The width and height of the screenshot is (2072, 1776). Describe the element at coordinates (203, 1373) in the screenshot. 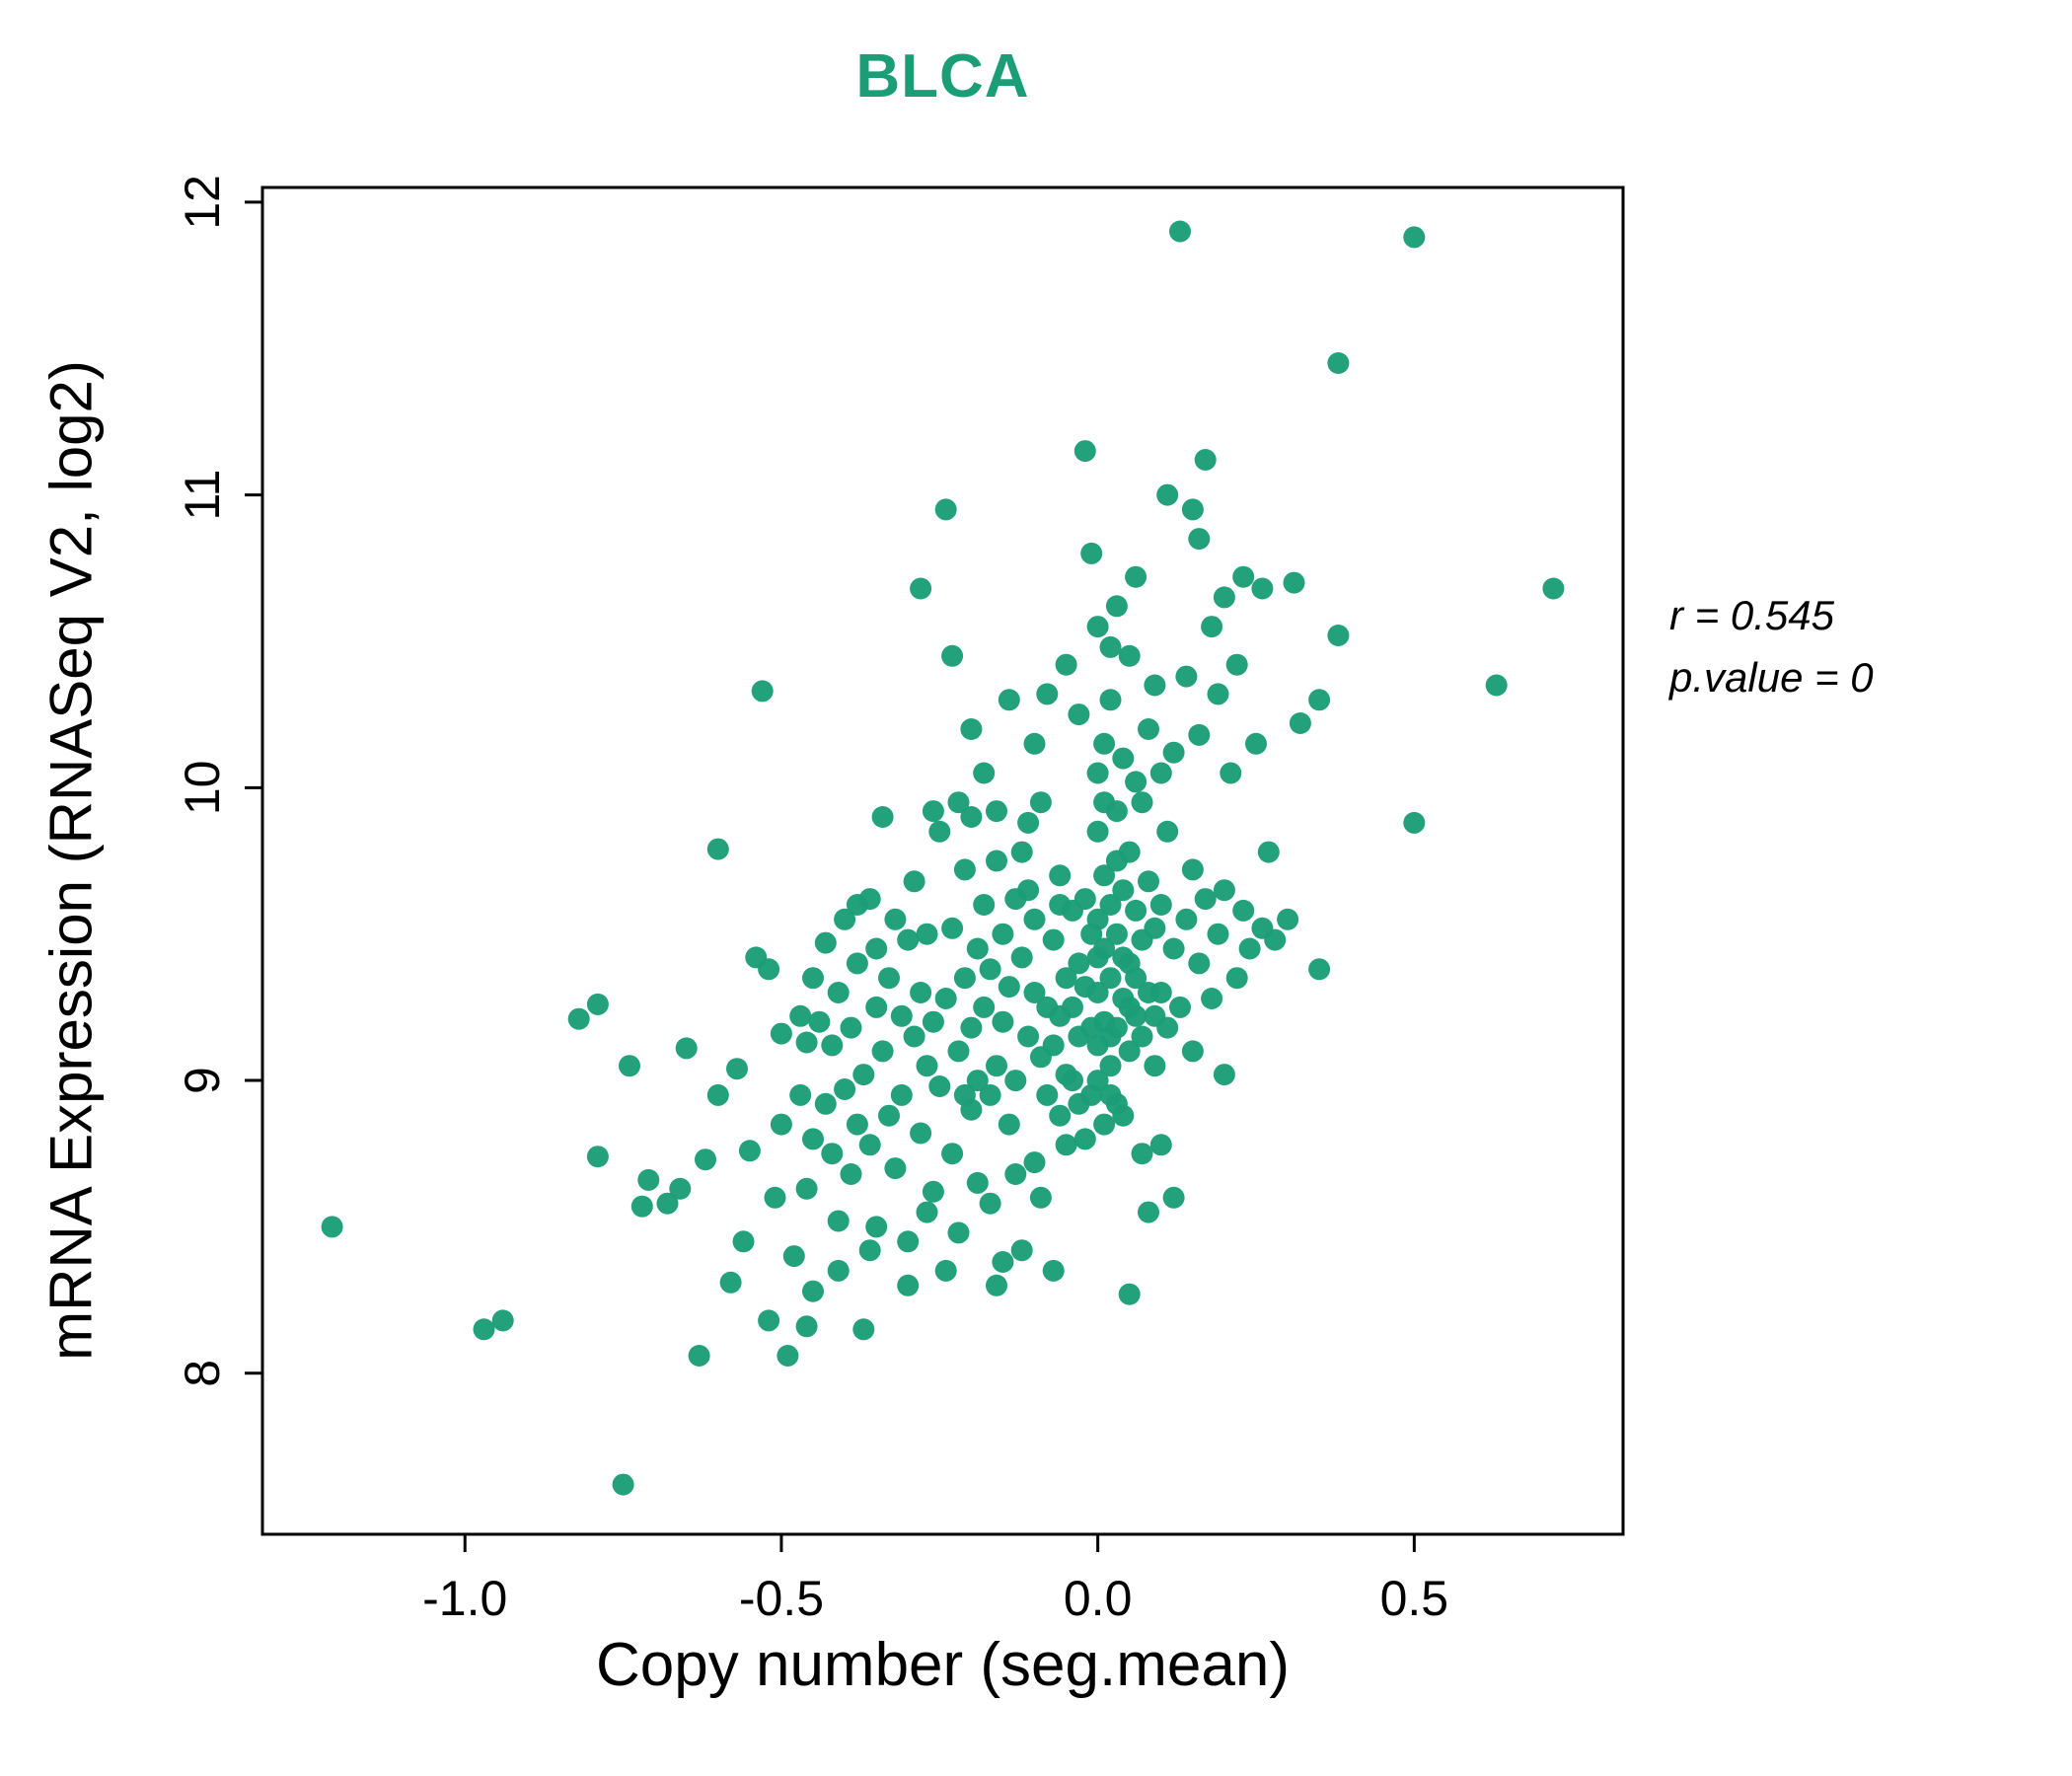

I see `y-tick-label: 8` at that location.